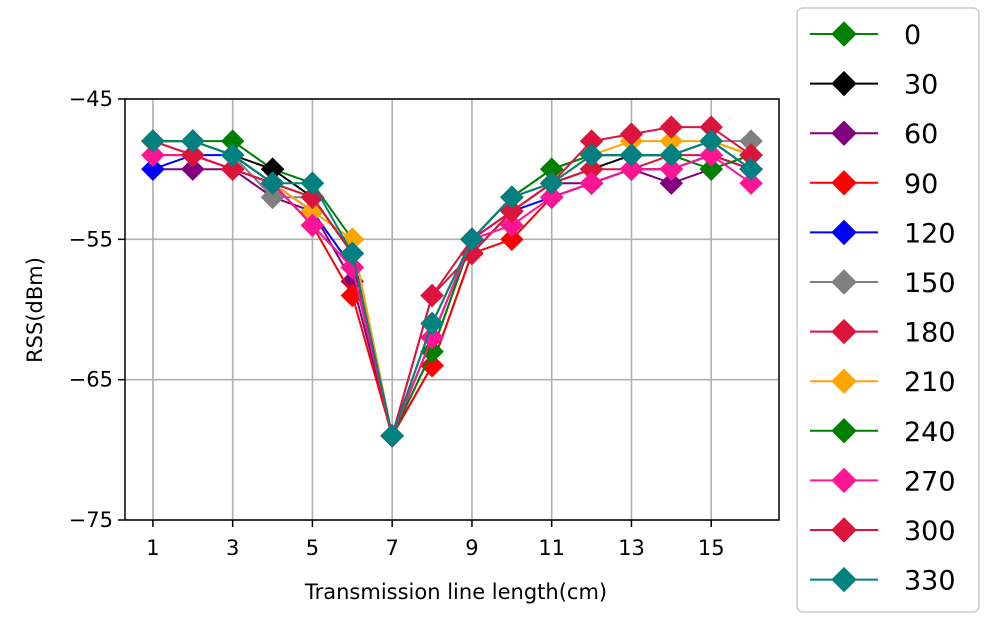 The width and height of the screenshot is (1003, 618). Describe the element at coordinates (912, 35) in the screenshot. I see `legend-label: 0` at that location.